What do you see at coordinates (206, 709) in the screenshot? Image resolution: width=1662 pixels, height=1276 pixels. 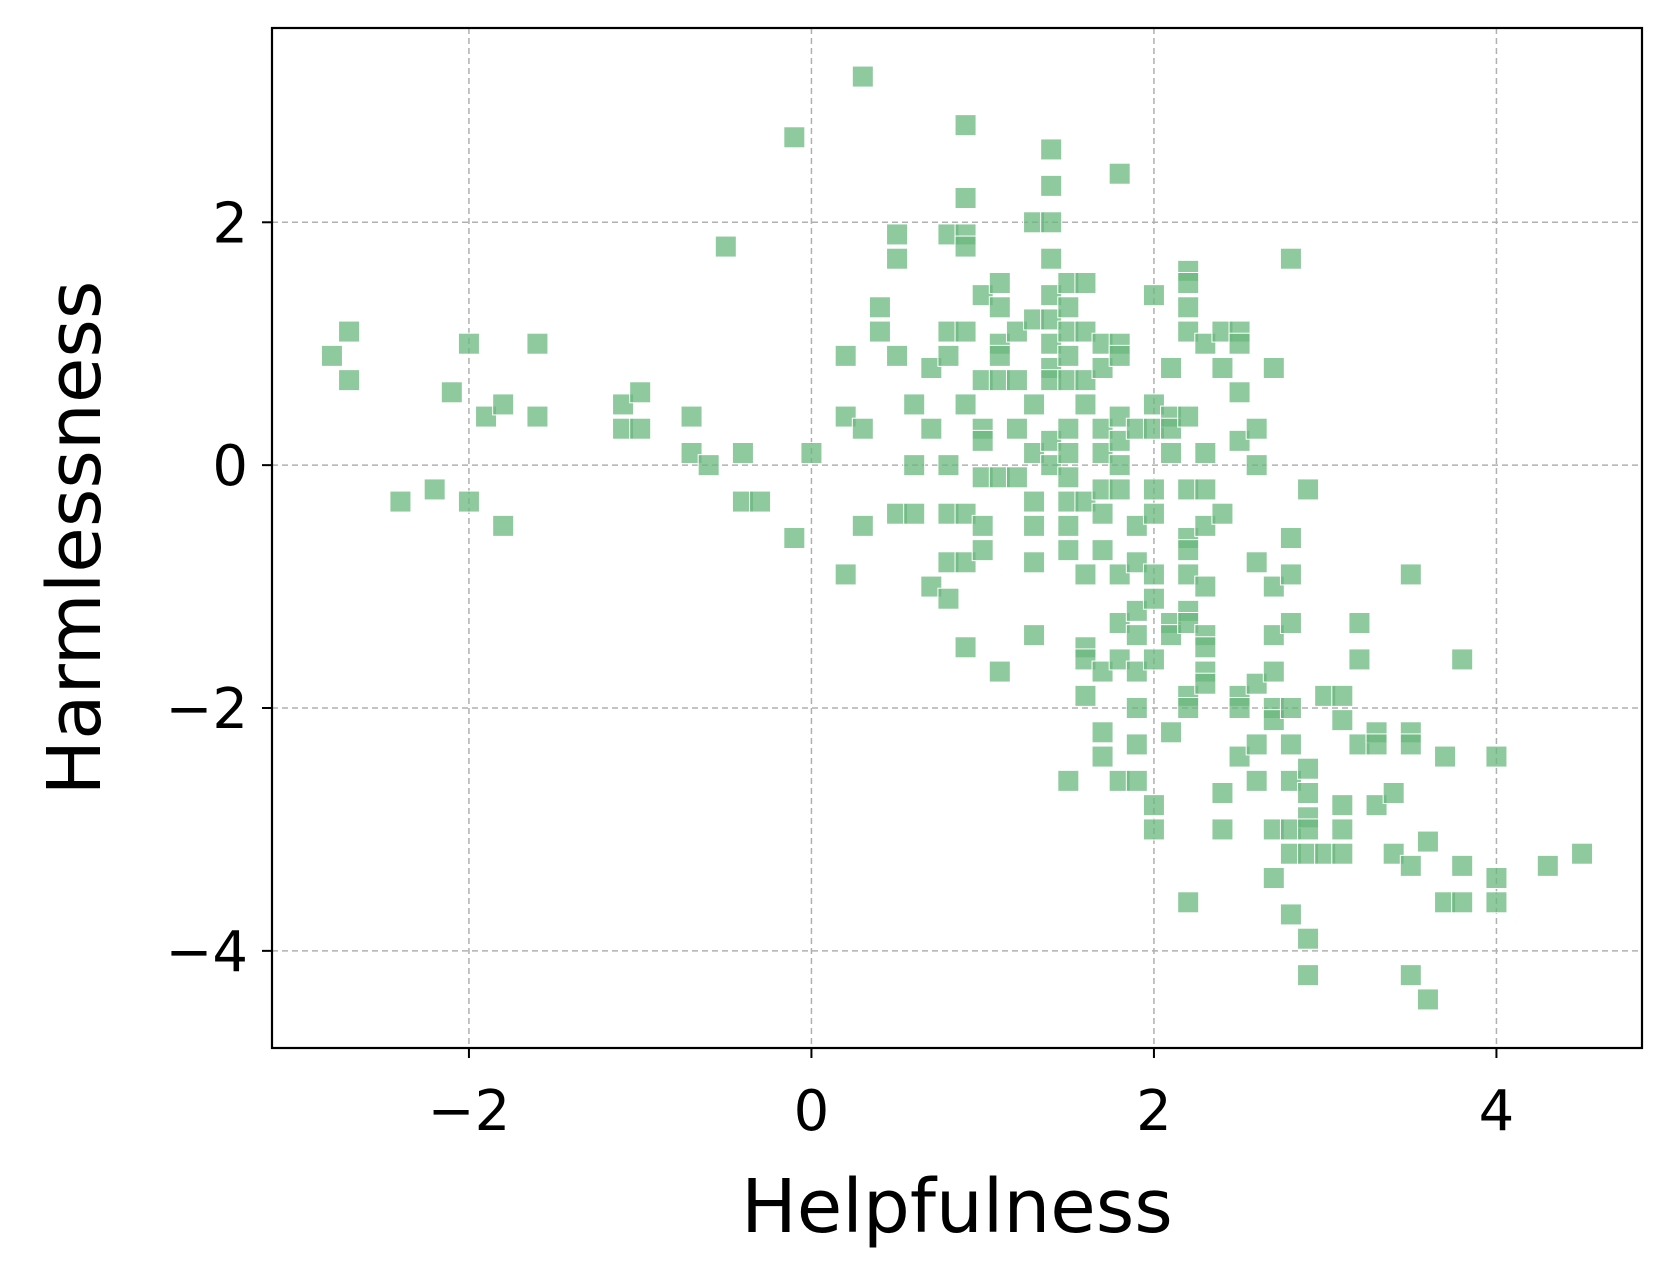 I see `y-tick-label: −2` at bounding box center [206, 709].